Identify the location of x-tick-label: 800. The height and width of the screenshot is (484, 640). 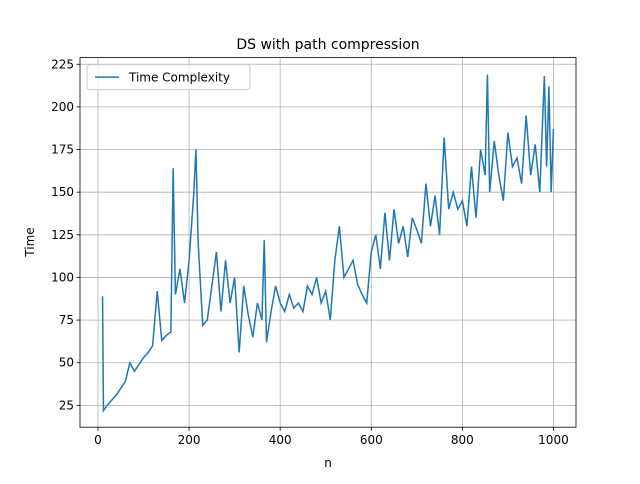
(462, 440).